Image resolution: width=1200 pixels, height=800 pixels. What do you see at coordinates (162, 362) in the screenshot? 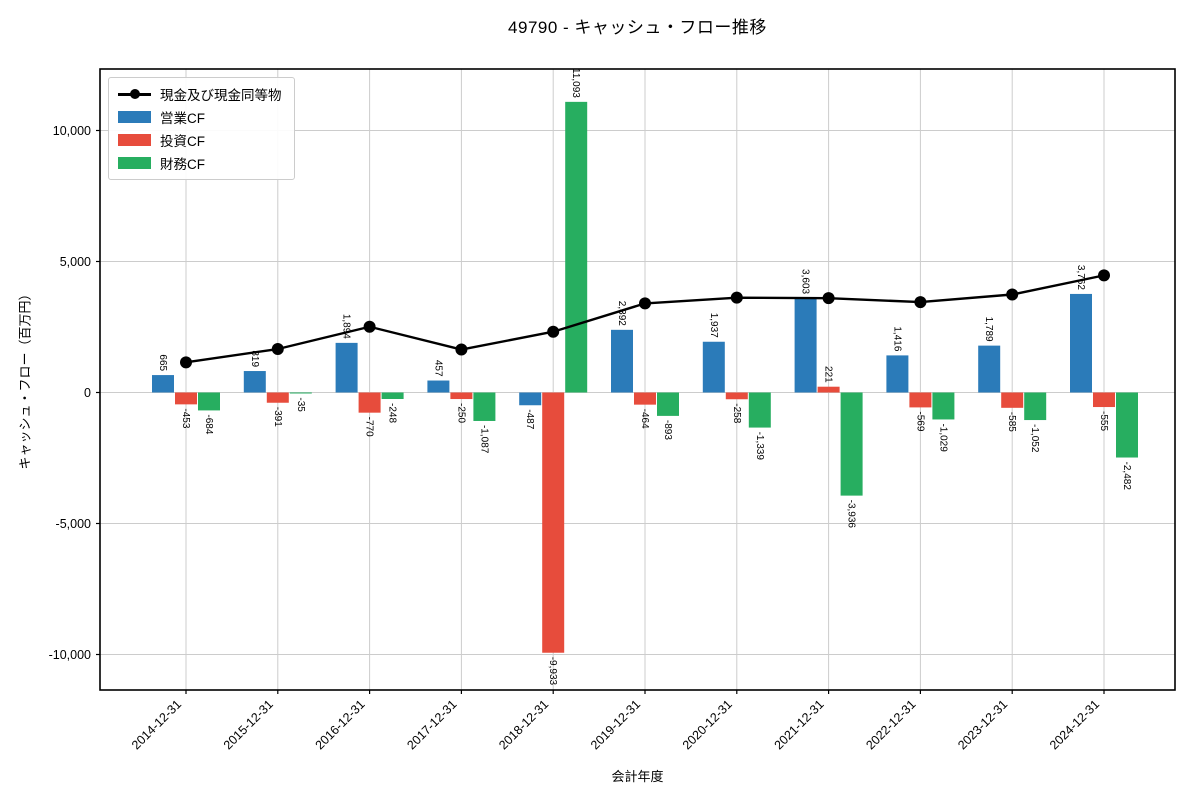
I see `bar-label: 665` at bounding box center [162, 362].